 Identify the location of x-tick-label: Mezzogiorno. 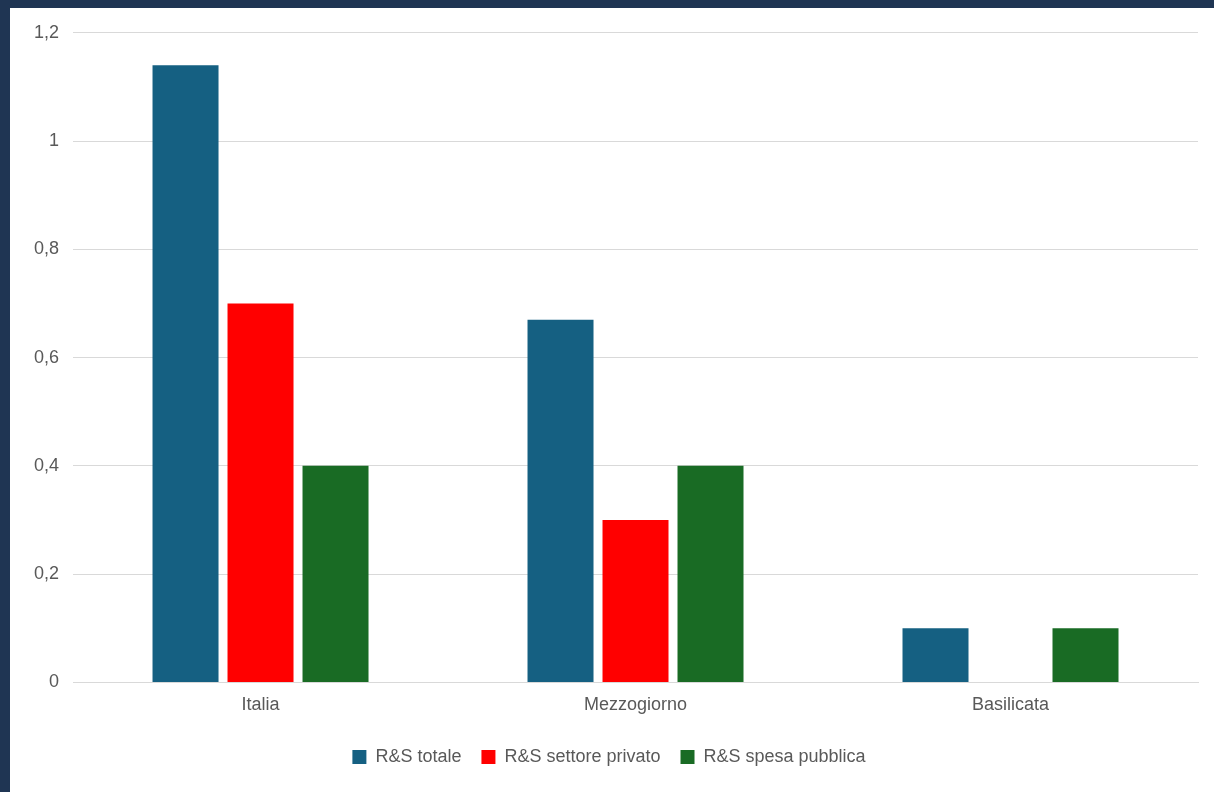
(635, 704).